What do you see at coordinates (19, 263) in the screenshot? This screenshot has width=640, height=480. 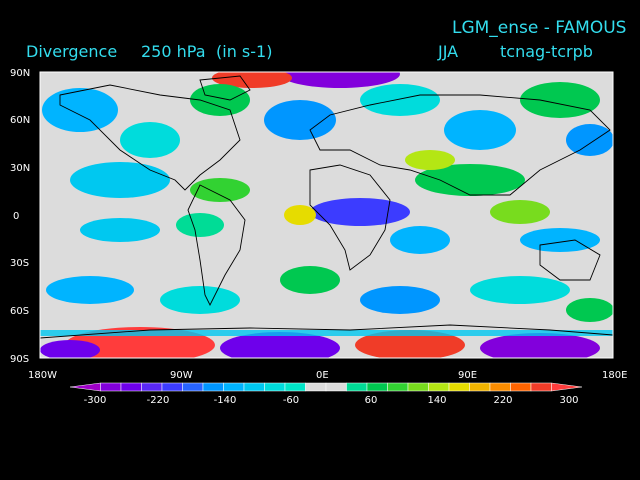 I see `lat-label: 30S` at bounding box center [19, 263].